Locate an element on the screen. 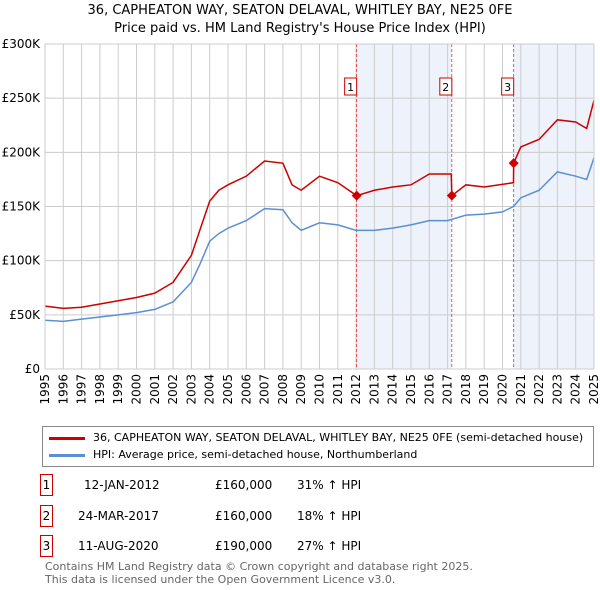  x-tick-label: 2002 is located at coordinates (173, 389).